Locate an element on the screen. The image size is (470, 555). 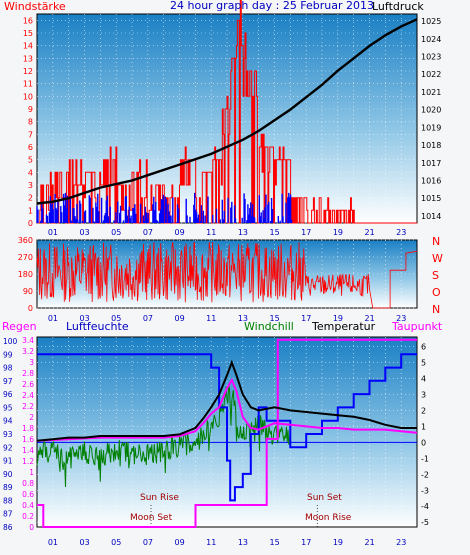
x-tick-label-p1: 07 is located at coordinates (148, 232).